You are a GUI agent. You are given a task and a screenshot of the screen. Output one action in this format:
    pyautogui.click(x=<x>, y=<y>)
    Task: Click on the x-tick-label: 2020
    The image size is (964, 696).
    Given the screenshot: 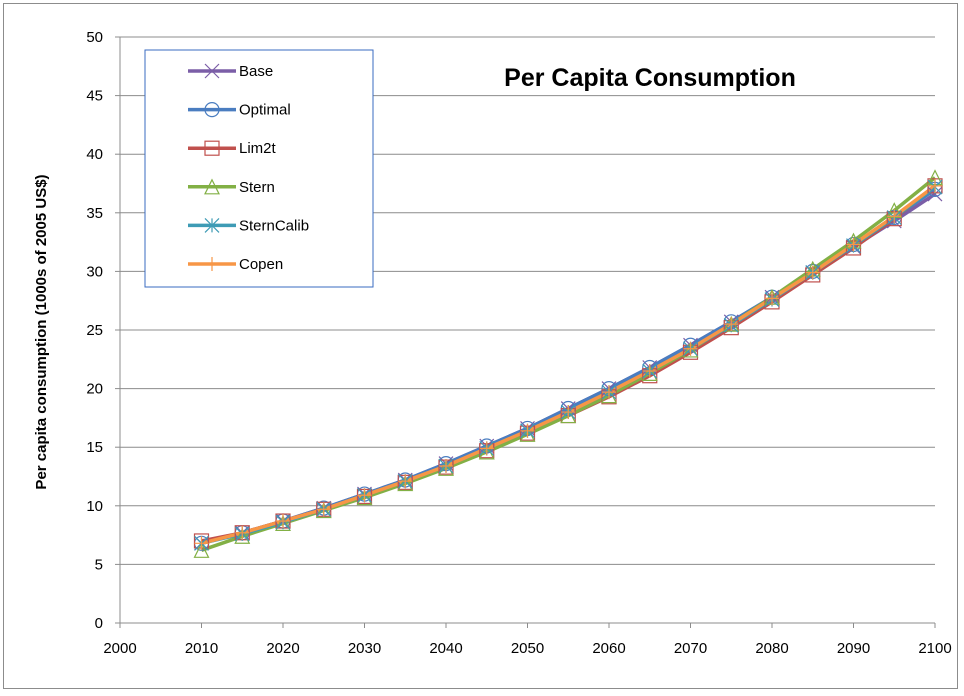 What is the action you would take?
    pyautogui.click(x=282, y=648)
    